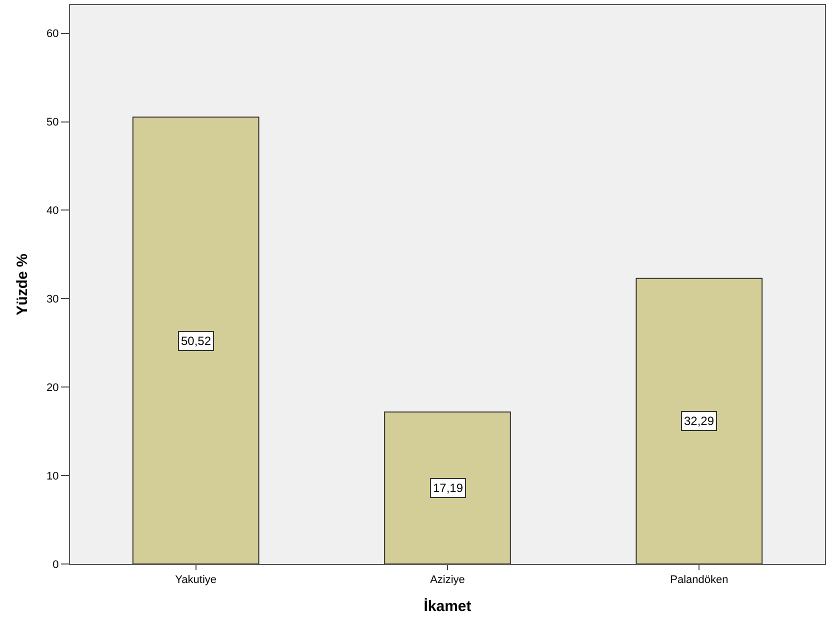 This screenshot has width=829, height=631. Describe the element at coordinates (22, 285) in the screenshot. I see `y-axis-title: Yüzde %` at that location.